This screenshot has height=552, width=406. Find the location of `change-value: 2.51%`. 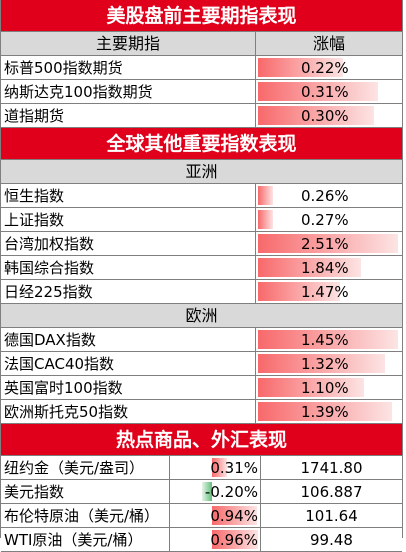

change-value: 2.51% is located at coordinates (325, 244).